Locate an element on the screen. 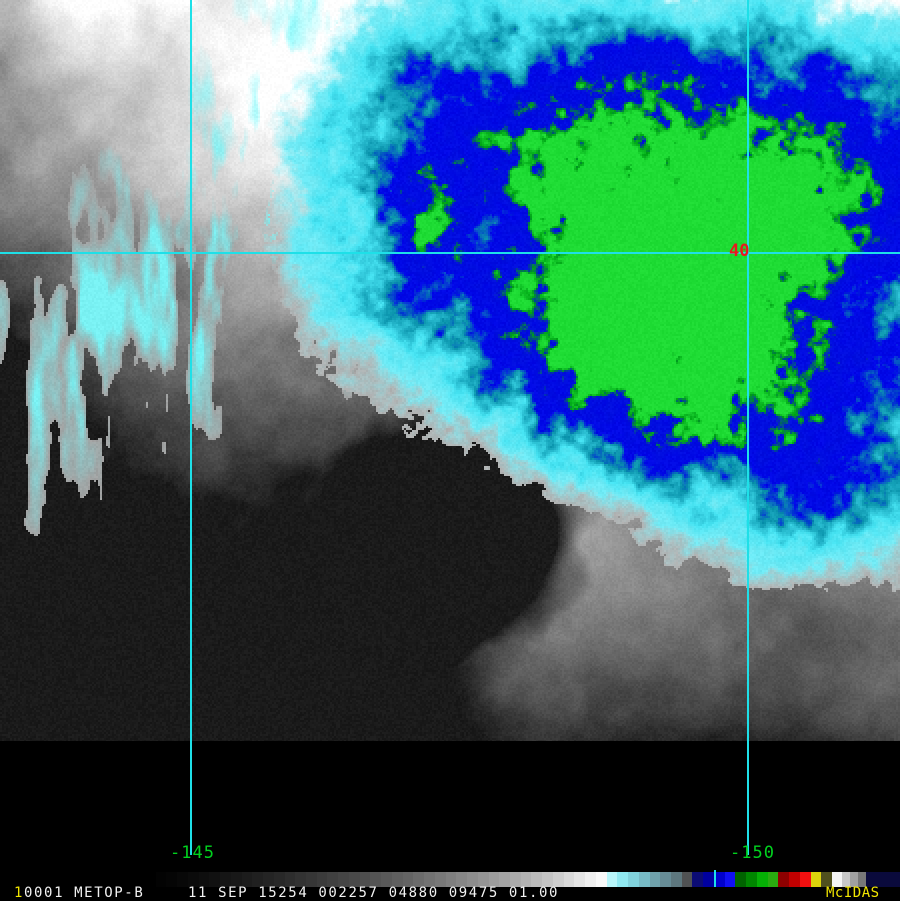 Image resolution: width=900 pixels, height=901 pixels. longitude-label-150: -150 is located at coordinates (752, 853).